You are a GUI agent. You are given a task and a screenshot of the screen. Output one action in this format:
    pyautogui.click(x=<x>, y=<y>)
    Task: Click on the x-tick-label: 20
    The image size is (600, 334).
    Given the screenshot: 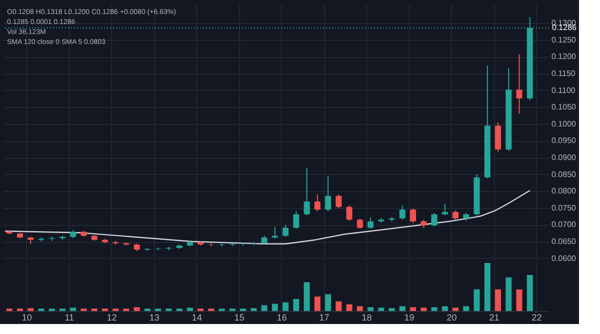 What is the action you would take?
    pyautogui.click(x=451, y=317)
    